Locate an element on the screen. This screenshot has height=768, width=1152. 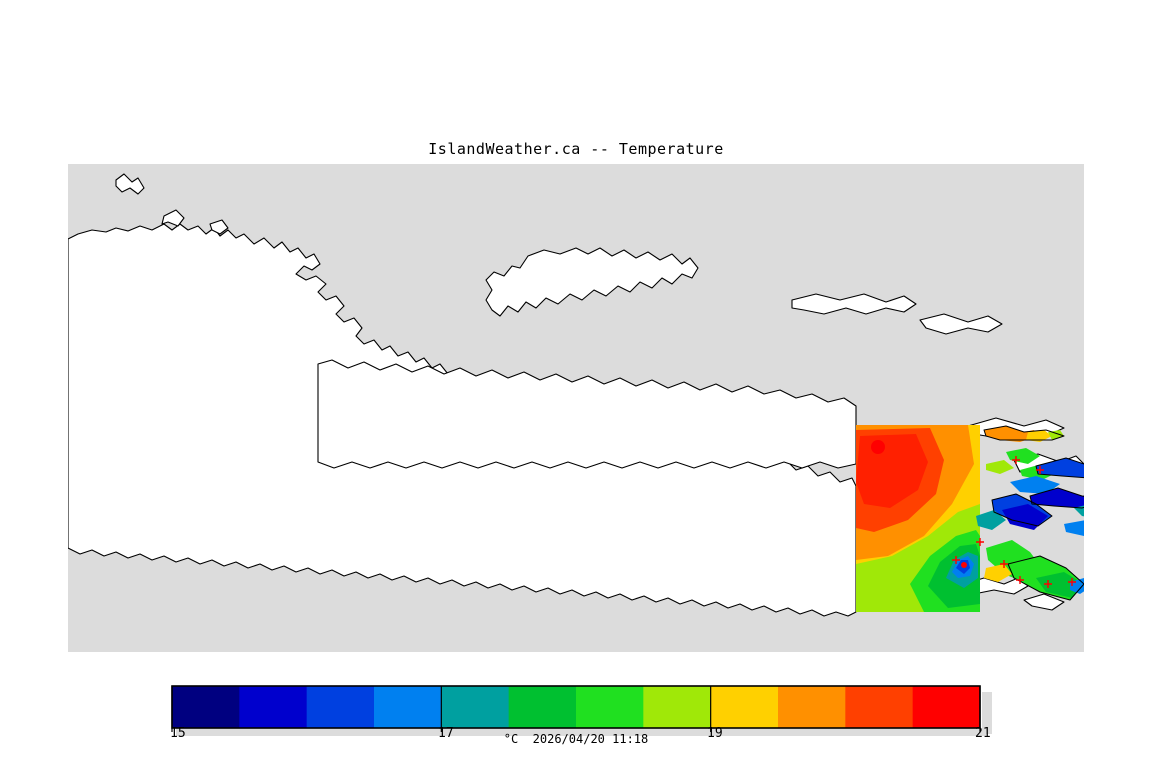
colorbar-shadow-right is located at coordinates (987, 713).